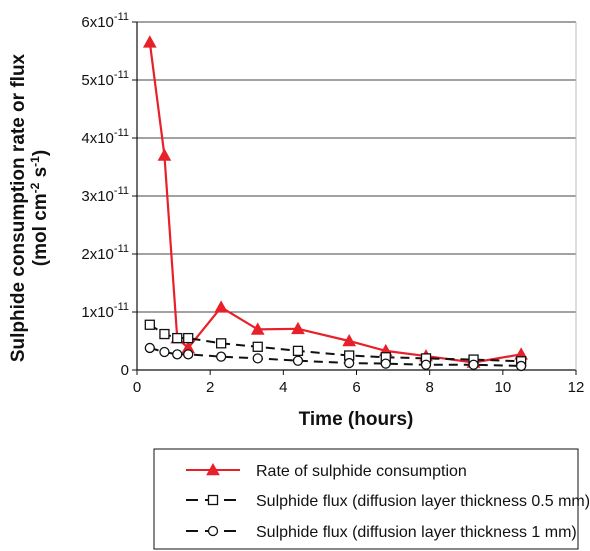 The width and height of the screenshot is (590, 551). Describe the element at coordinates (35, 161) in the screenshot. I see `y-axis-title-sup2: -1` at that location.